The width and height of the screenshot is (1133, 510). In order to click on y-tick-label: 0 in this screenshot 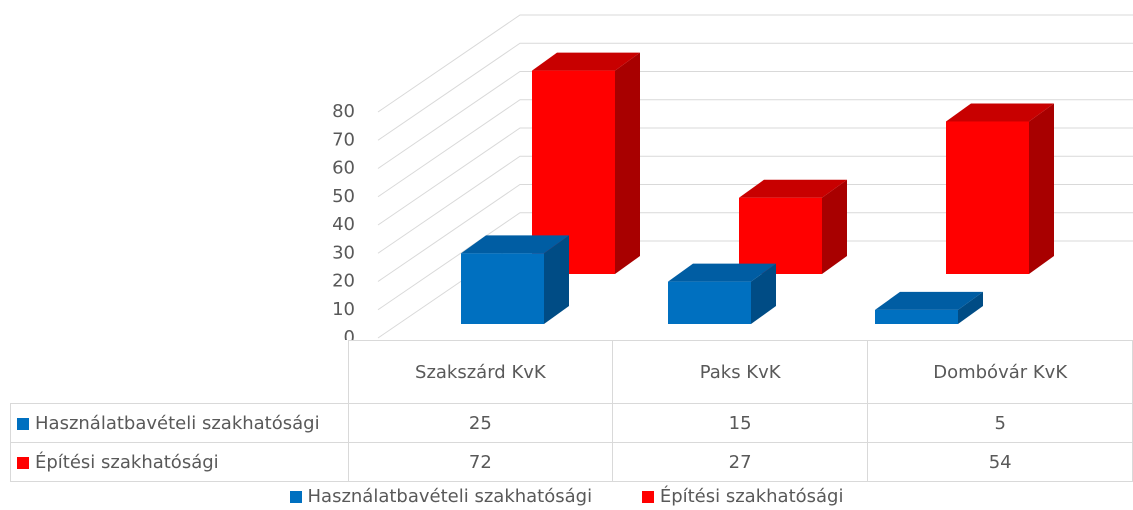, I will do `click(349, 333)`.